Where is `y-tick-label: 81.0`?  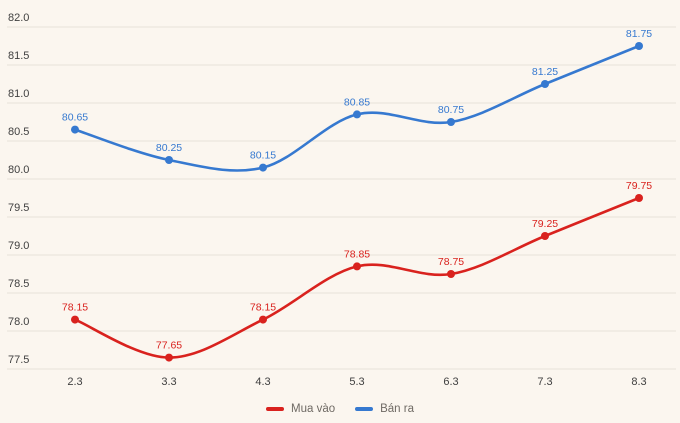 y-tick-label: 81.0 is located at coordinates (18, 94).